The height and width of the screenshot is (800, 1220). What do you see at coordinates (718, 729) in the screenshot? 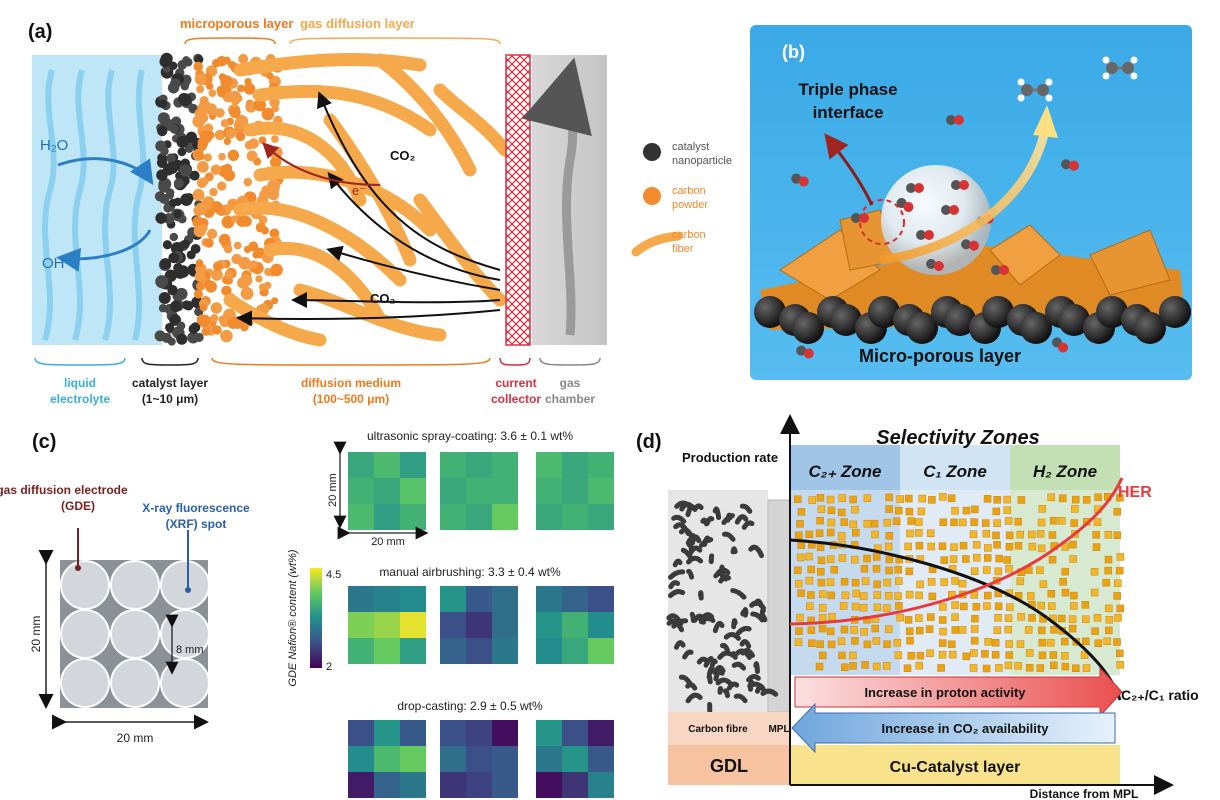
I see `carbon-fibre-label: Carbon fibre` at bounding box center [718, 729].